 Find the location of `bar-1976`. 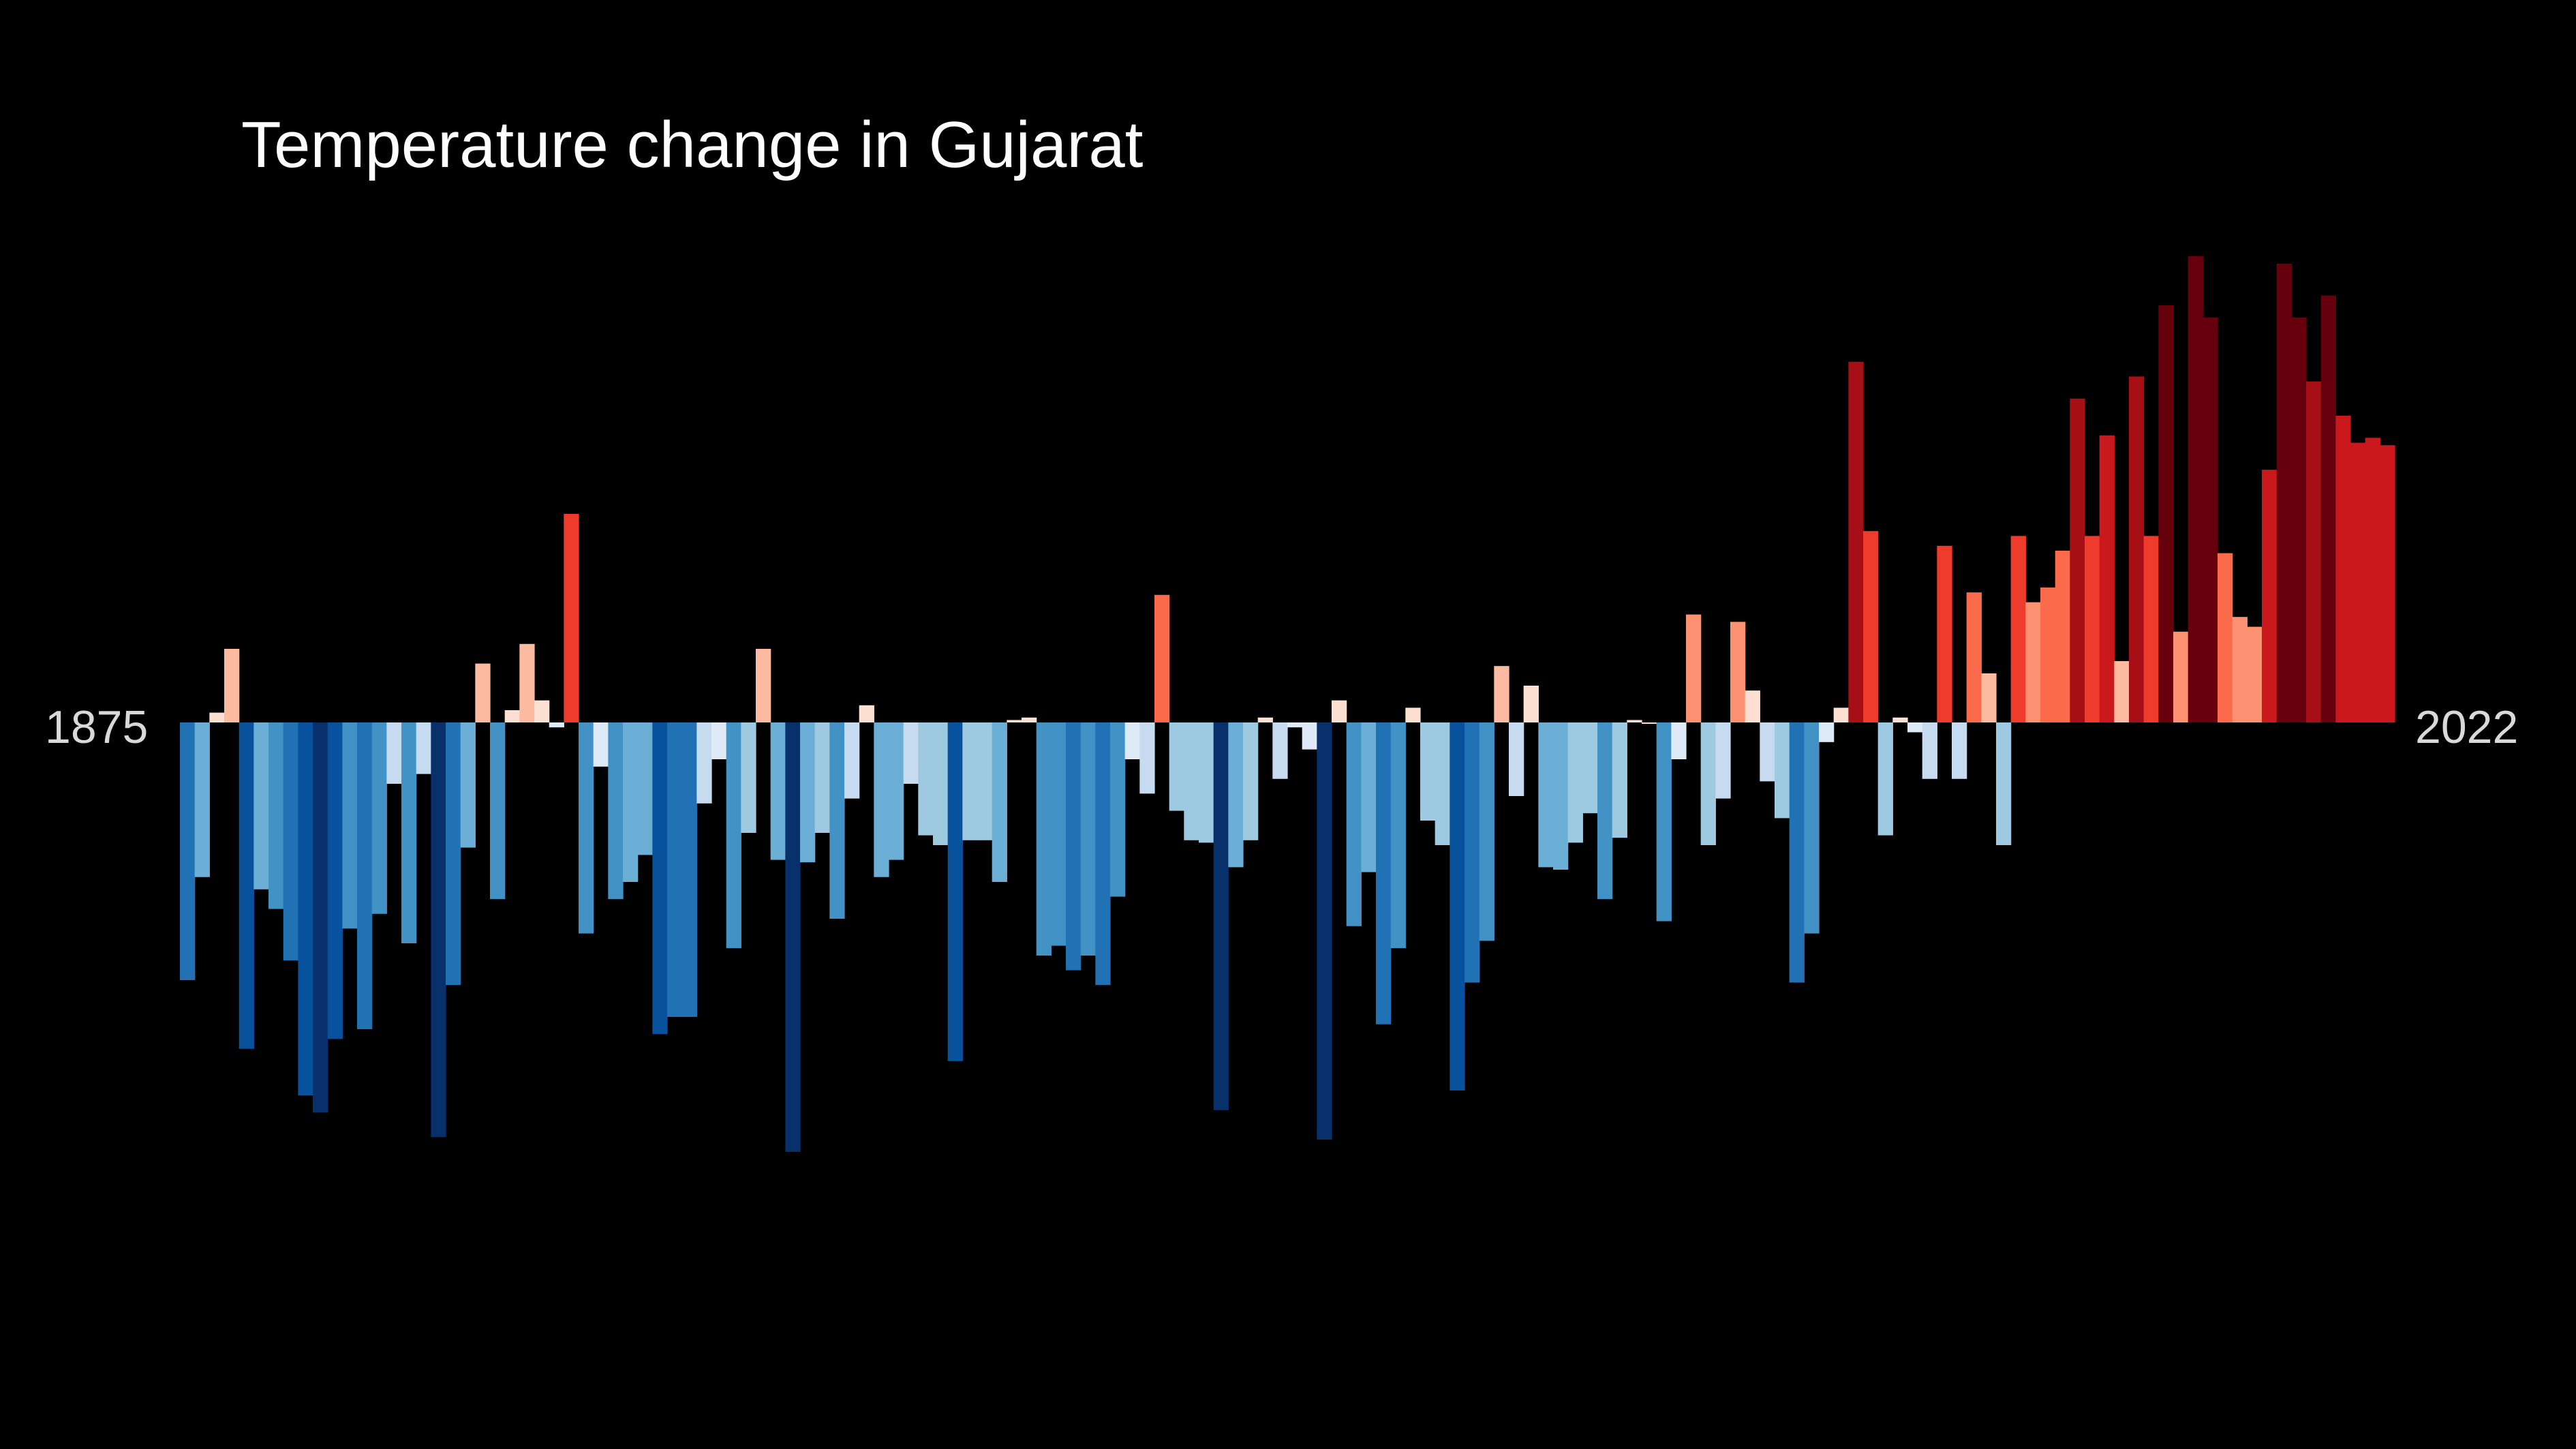

bar-1976 is located at coordinates (1679, 740).